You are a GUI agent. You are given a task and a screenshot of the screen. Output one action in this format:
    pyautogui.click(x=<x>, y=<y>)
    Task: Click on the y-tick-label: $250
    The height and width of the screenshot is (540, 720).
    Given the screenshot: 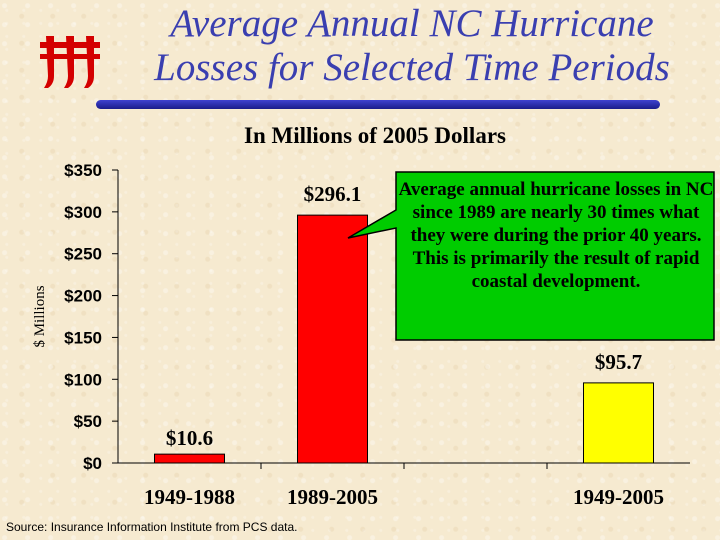 What is the action you would take?
    pyautogui.click(x=83, y=254)
    